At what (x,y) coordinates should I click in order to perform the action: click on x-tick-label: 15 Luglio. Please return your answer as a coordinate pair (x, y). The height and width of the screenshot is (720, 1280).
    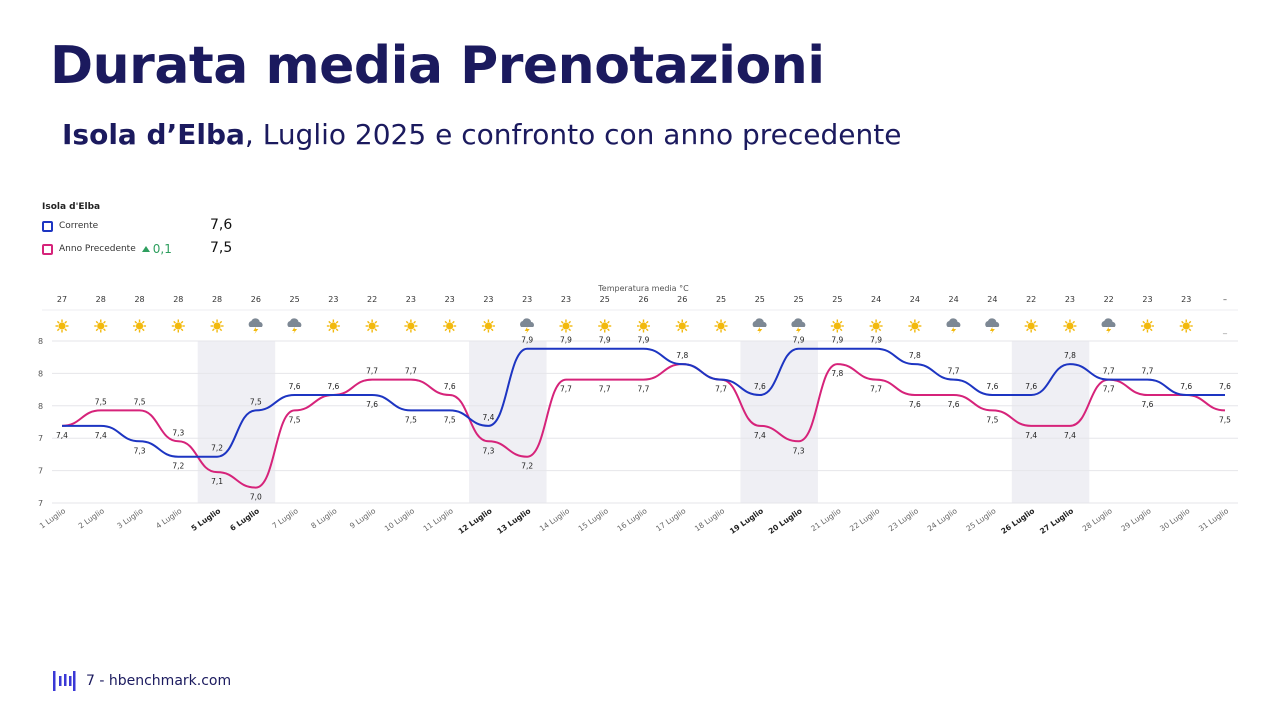
    Looking at the image, I should click on (594, 519).